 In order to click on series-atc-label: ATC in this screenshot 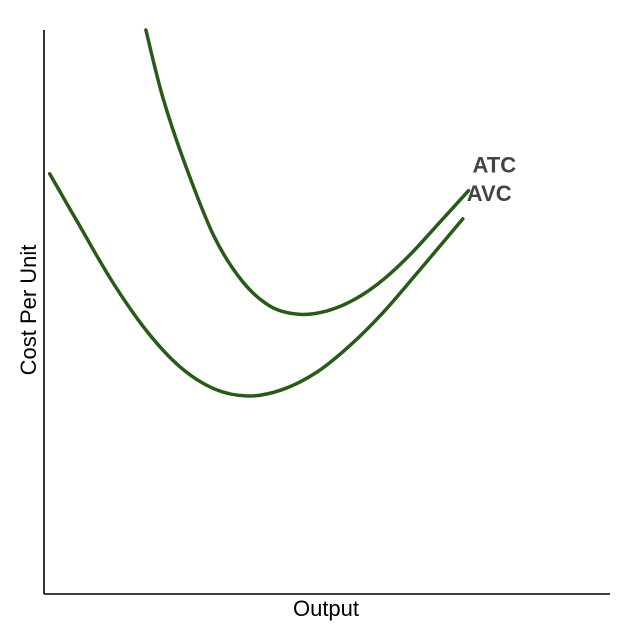, I will do `click(495, 165)`.